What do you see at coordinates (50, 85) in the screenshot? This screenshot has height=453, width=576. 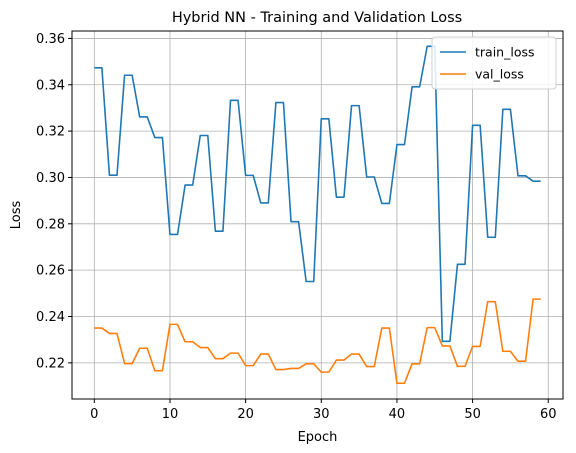 I see `y-tick-label: 0.34` at bounding box center [50, 85].